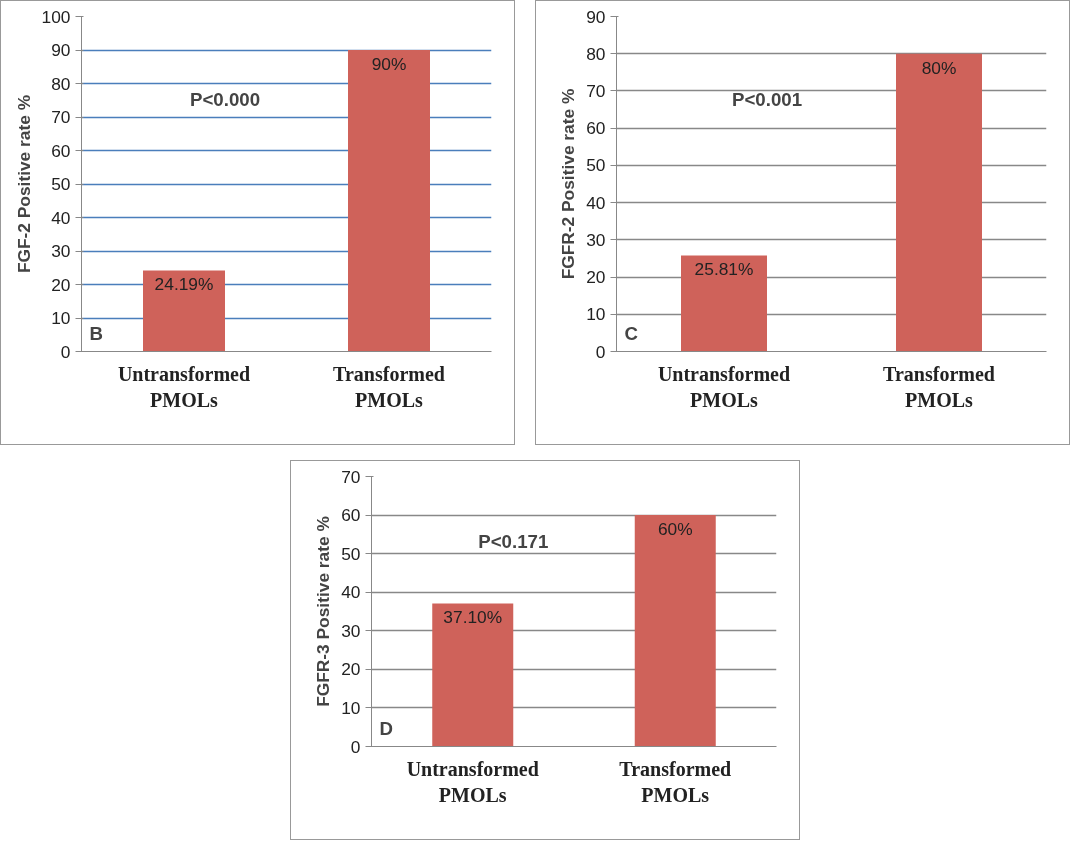  I want to click on y-axis-title: FGFR-2 Positive rate %, so click(568, 184).